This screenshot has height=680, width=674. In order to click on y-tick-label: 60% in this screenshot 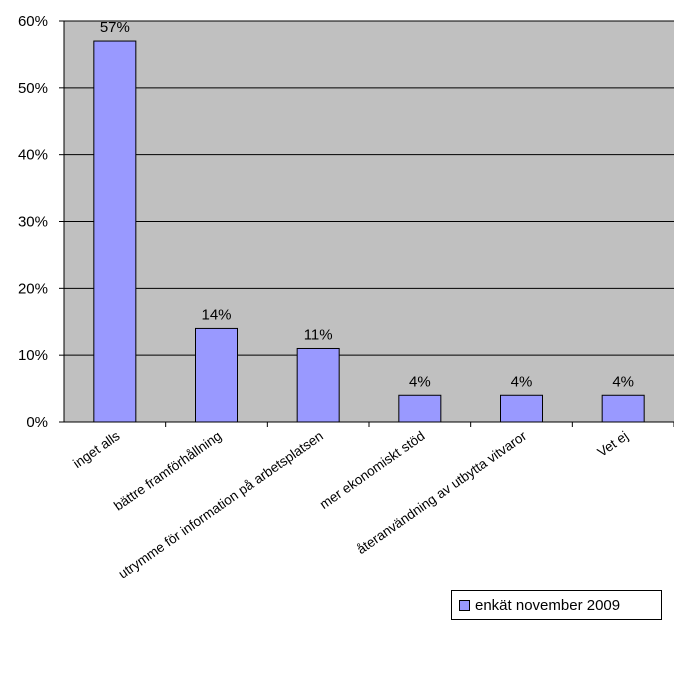, I will do `click(33, 21)`.